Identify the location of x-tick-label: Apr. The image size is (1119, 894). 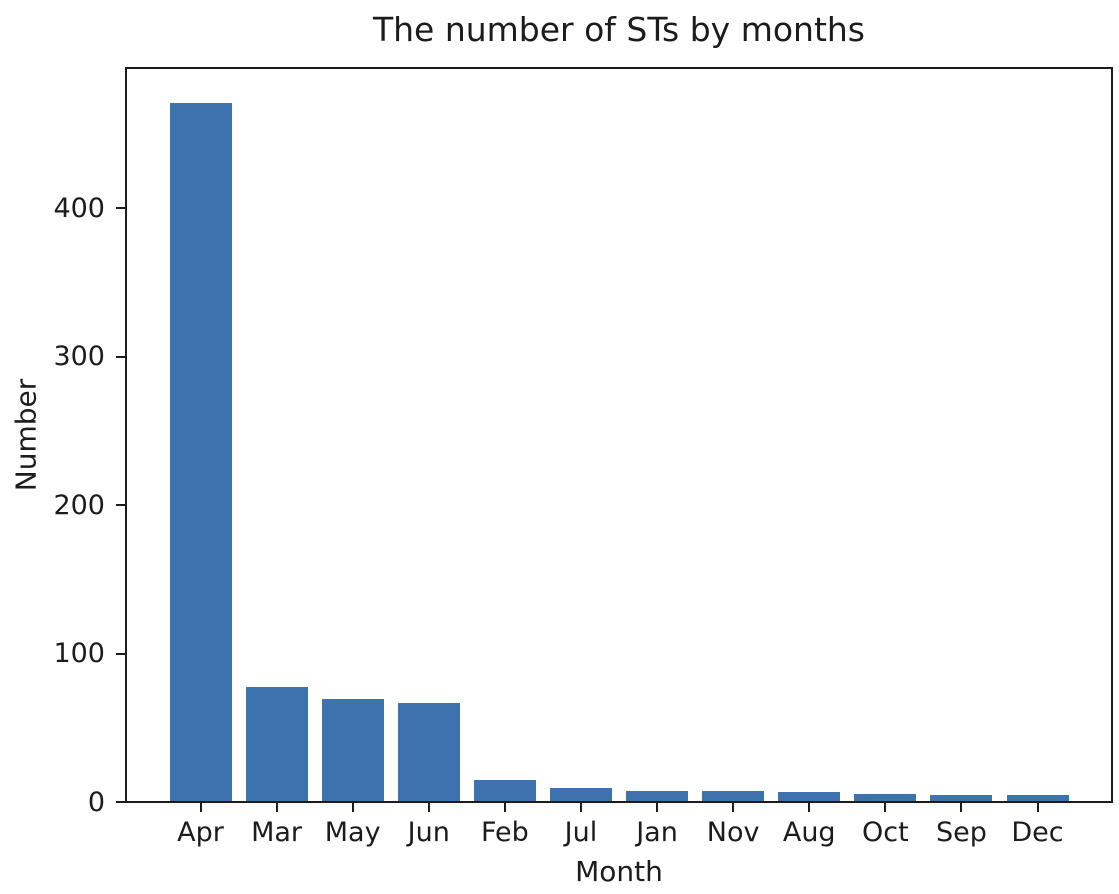
(200, 832).